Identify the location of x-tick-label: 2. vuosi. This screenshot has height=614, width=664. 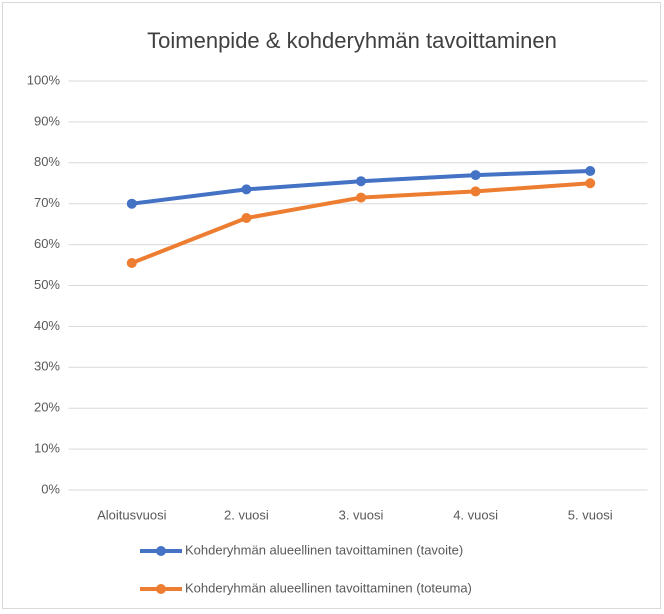
(246, 514).